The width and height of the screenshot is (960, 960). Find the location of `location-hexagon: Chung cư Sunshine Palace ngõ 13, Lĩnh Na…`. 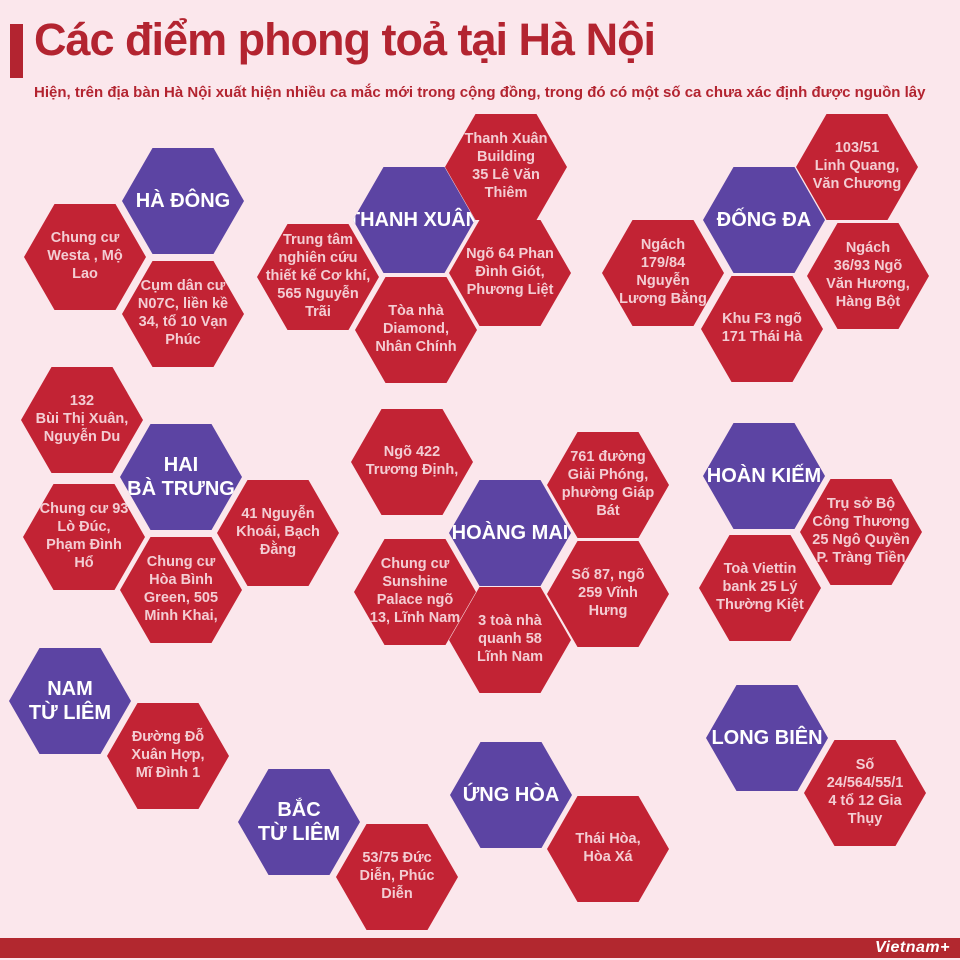

location-hexagon: Chung cư Sunshine Palace ngõ 13, Lĩnh Na… is located at coordinates (415, 592).